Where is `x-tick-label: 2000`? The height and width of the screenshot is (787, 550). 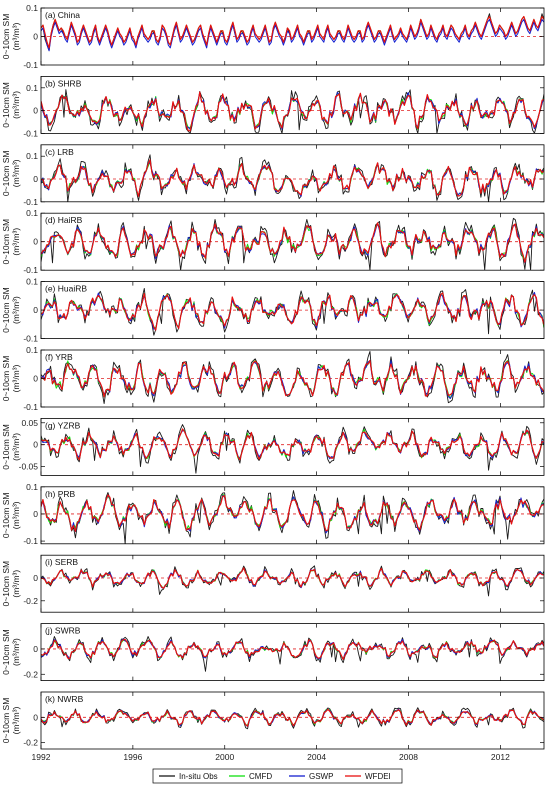
x-tick-label: 2000 is located at coordinates (224, 757).